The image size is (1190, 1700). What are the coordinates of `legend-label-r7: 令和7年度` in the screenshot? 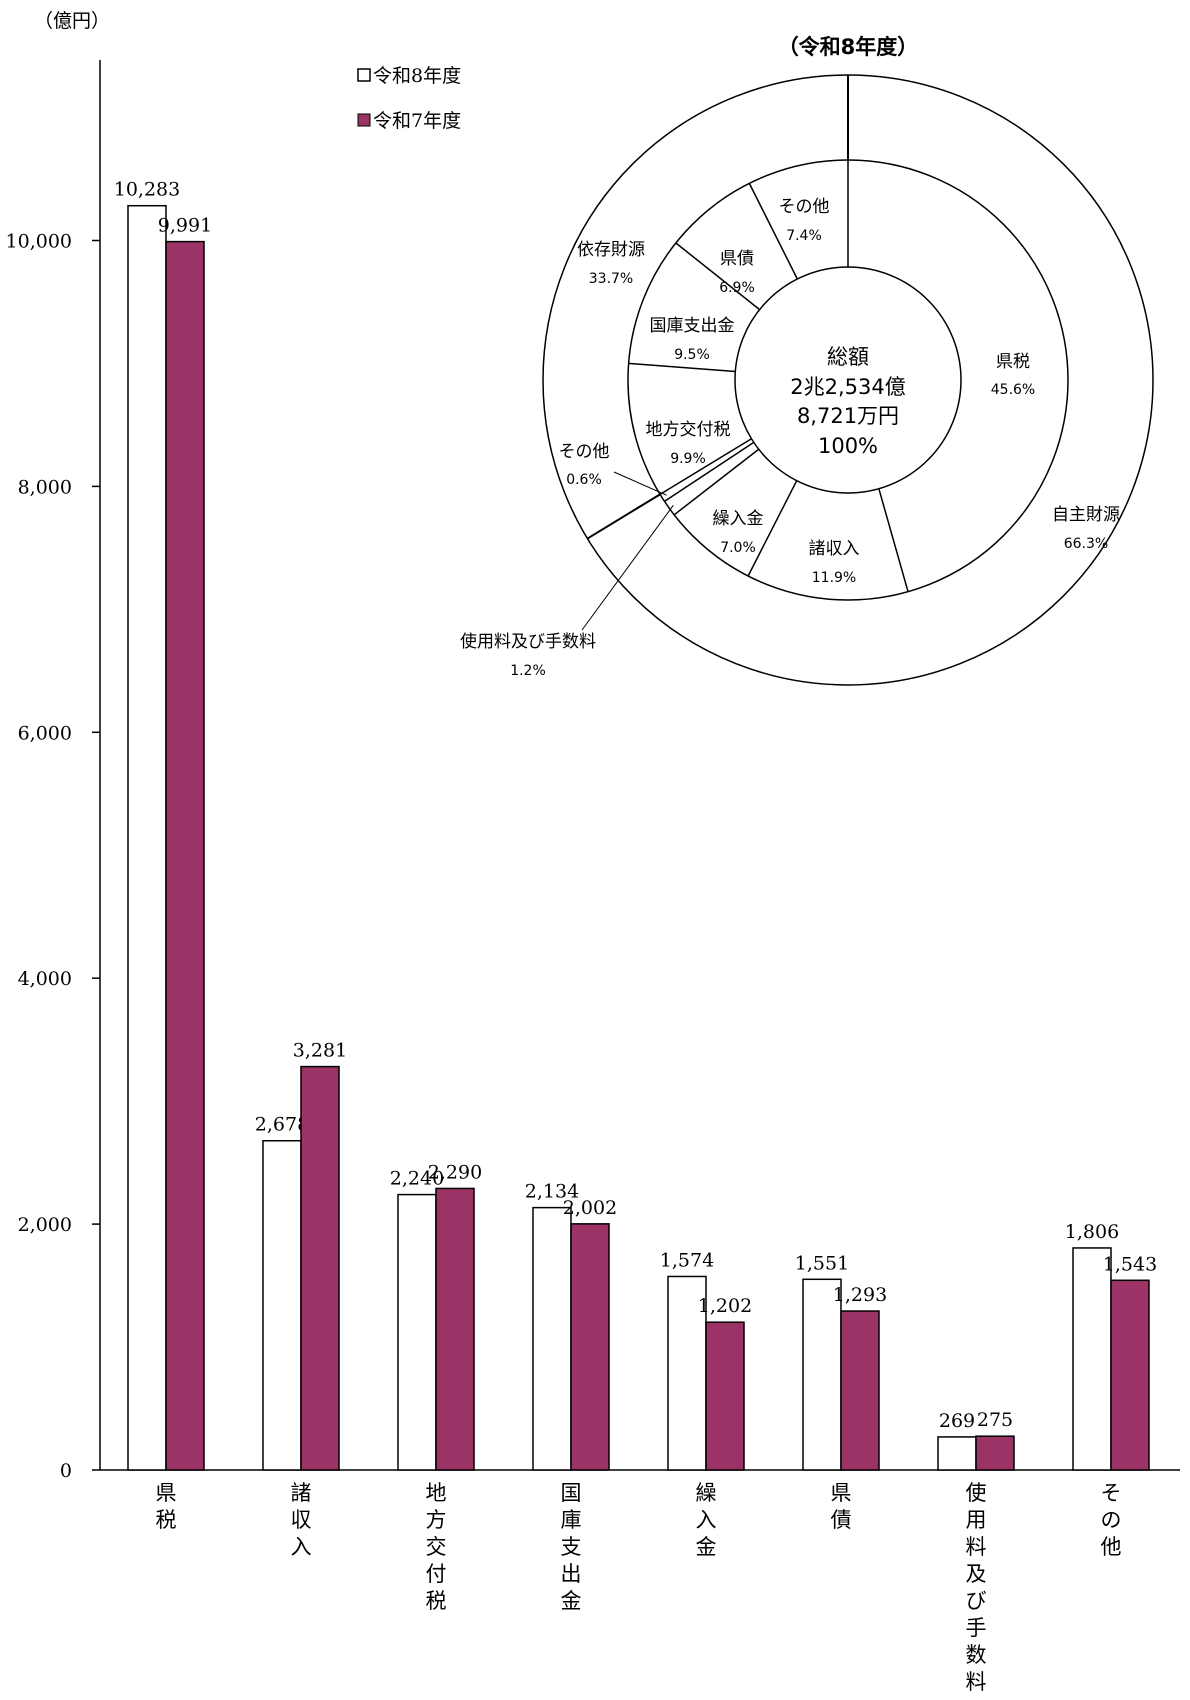 It's located at (417, 121).